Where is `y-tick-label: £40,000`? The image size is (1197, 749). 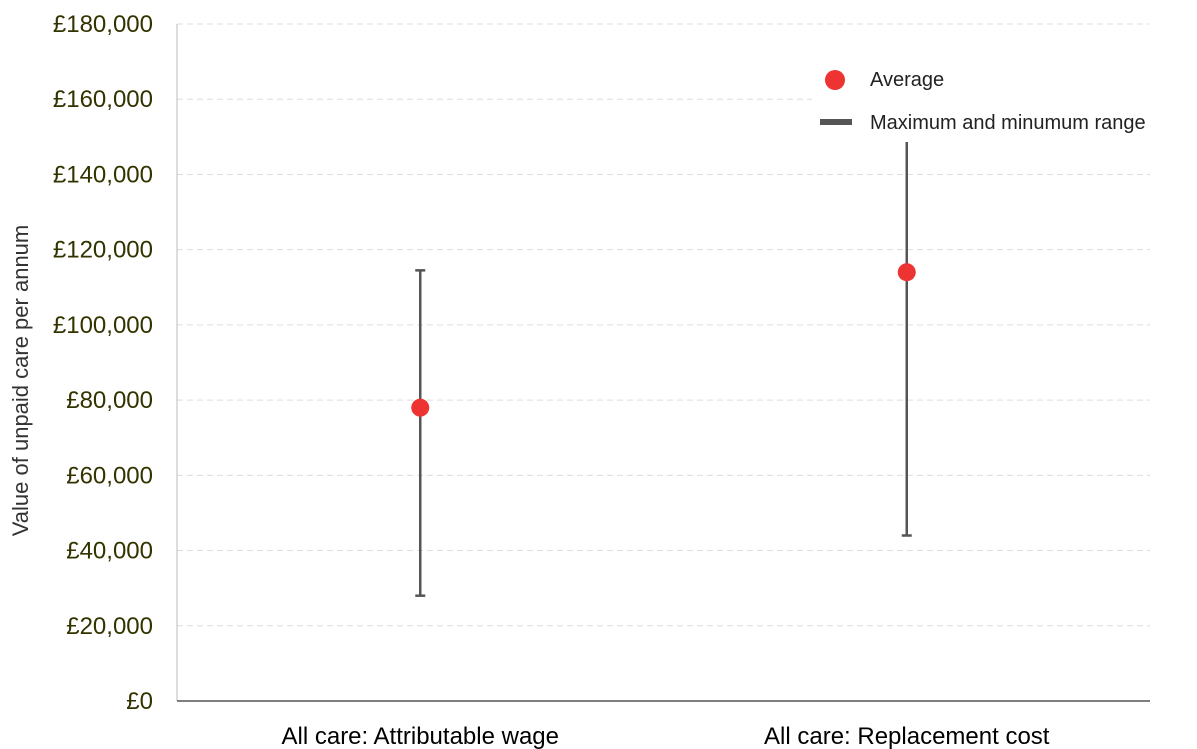 y-tick-label: £40,000 is located at coordinates (109, 551).